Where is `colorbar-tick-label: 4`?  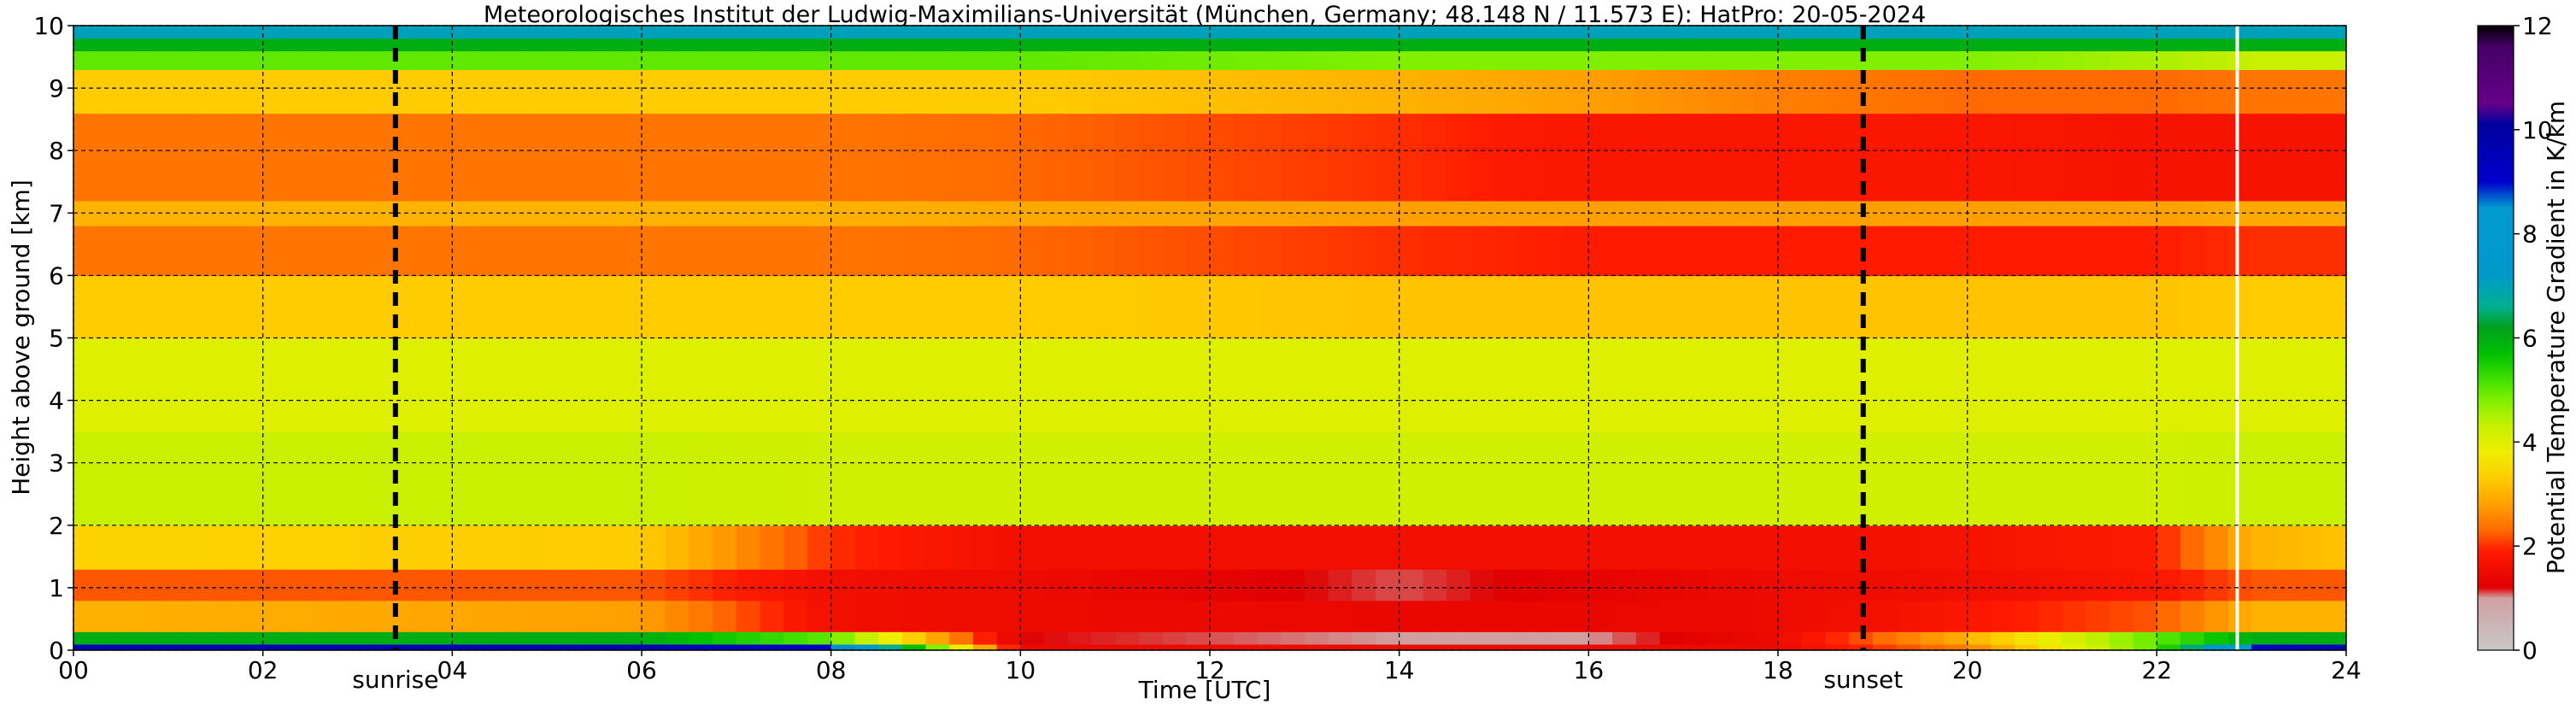
colorbar-tick-label: 4 is located at coordinates (2530, 442).